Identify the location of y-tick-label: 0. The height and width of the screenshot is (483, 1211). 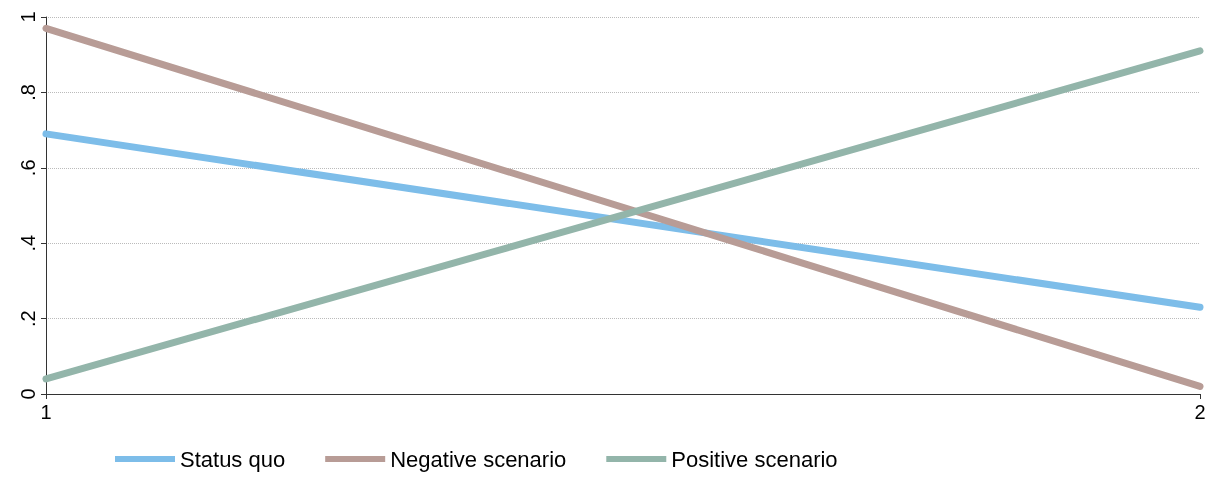
(28, 394).